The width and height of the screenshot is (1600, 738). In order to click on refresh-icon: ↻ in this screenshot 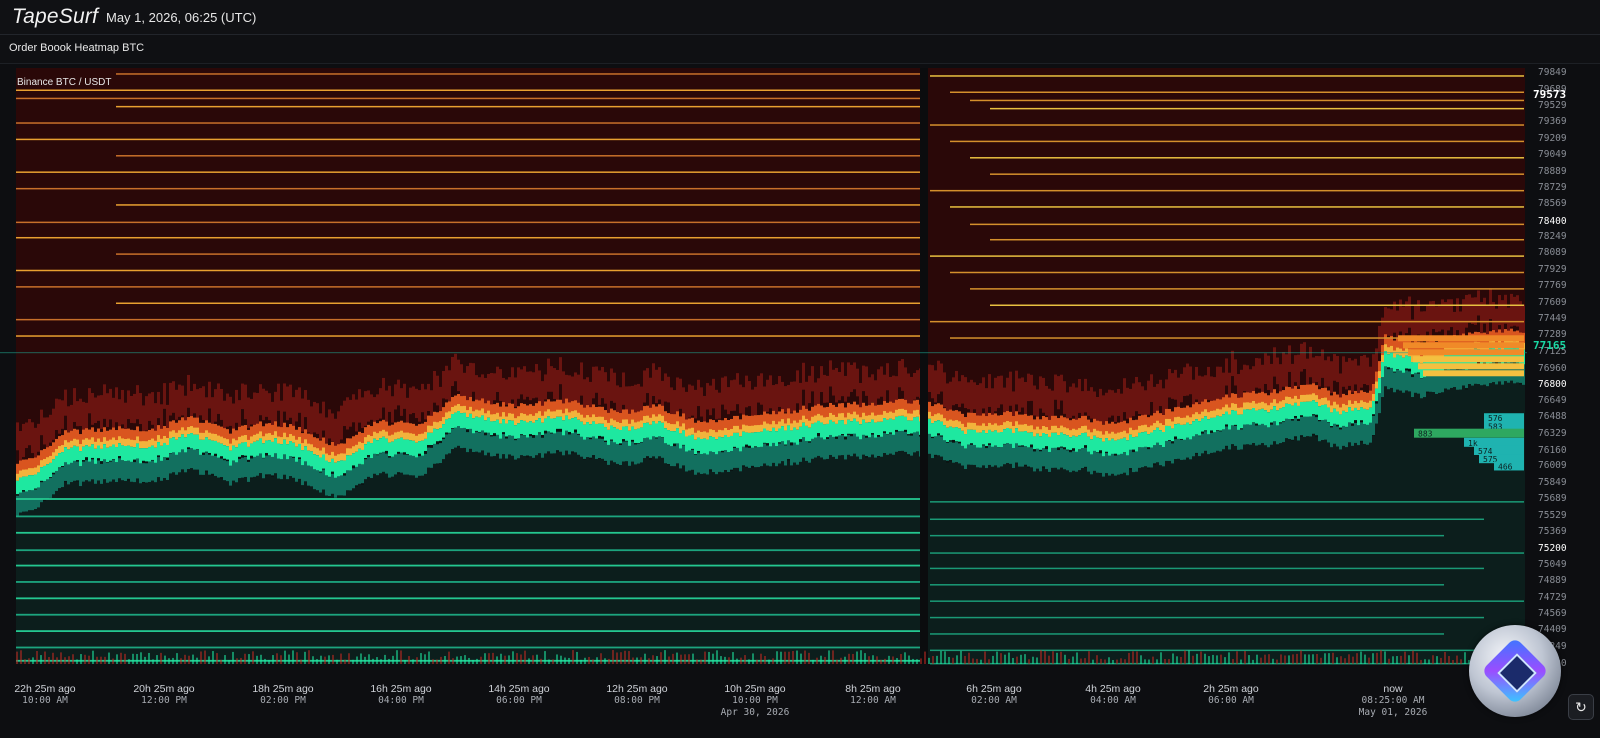, I will do `click(1581, 707)`.